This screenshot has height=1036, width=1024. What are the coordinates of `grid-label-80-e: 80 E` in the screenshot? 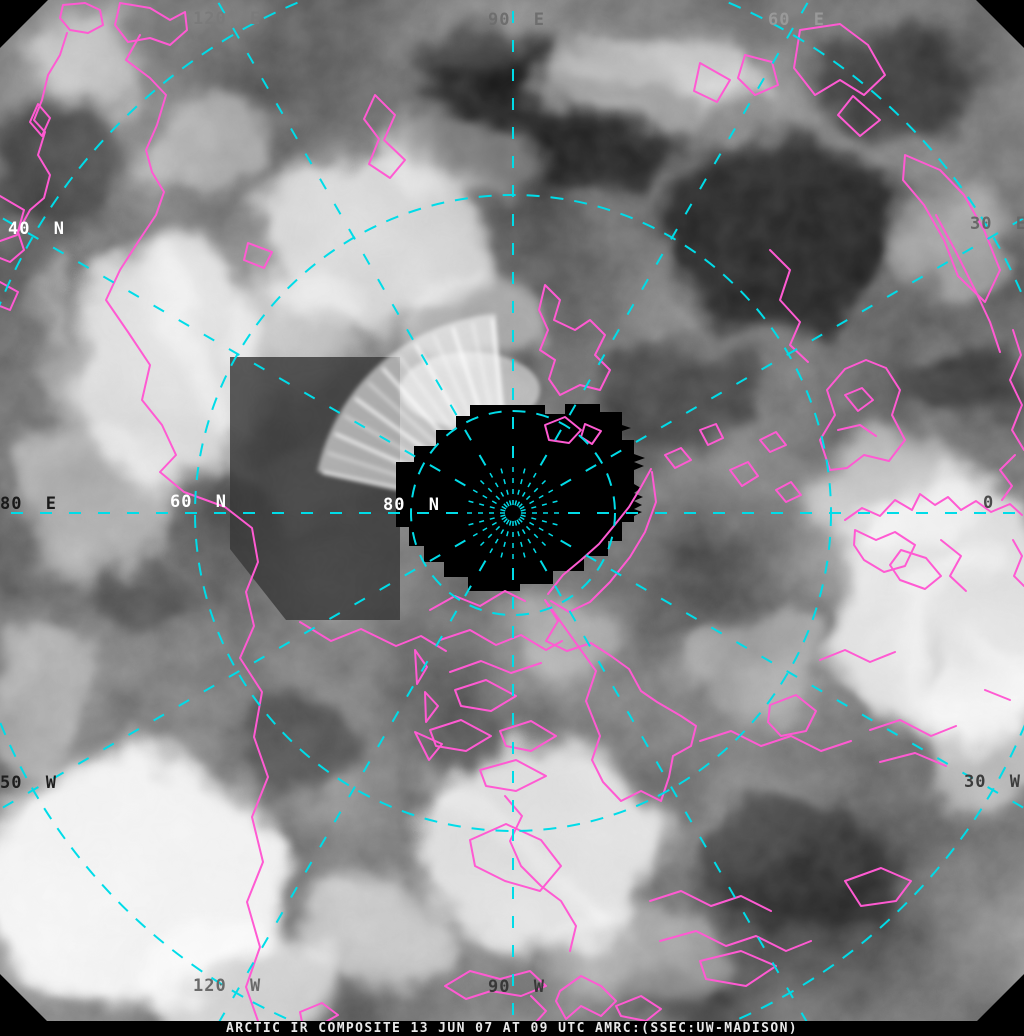 It's located at (28, 504).